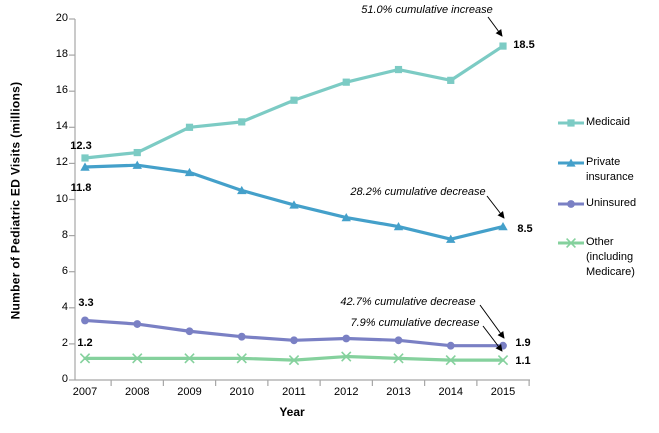 This screenshot has width=659, height=433. What do you see at coordinates (137, 392) in the screenshot?
I see `x-tick-label: 2008` at bounding box center [137, 392].